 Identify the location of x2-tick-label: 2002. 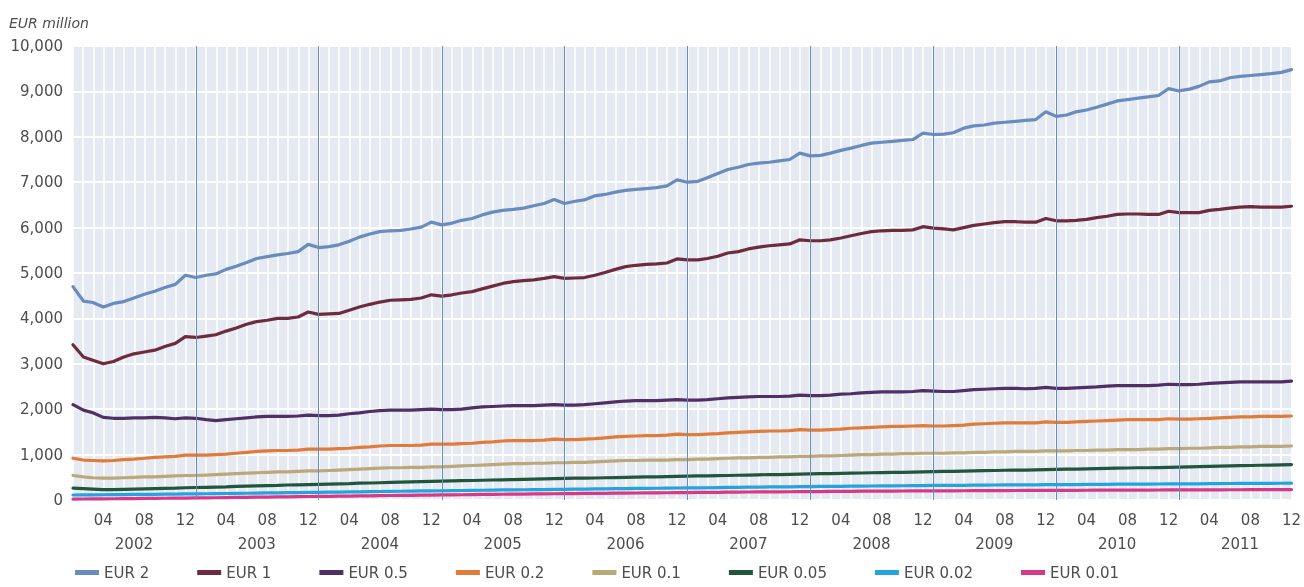
(133, 543).